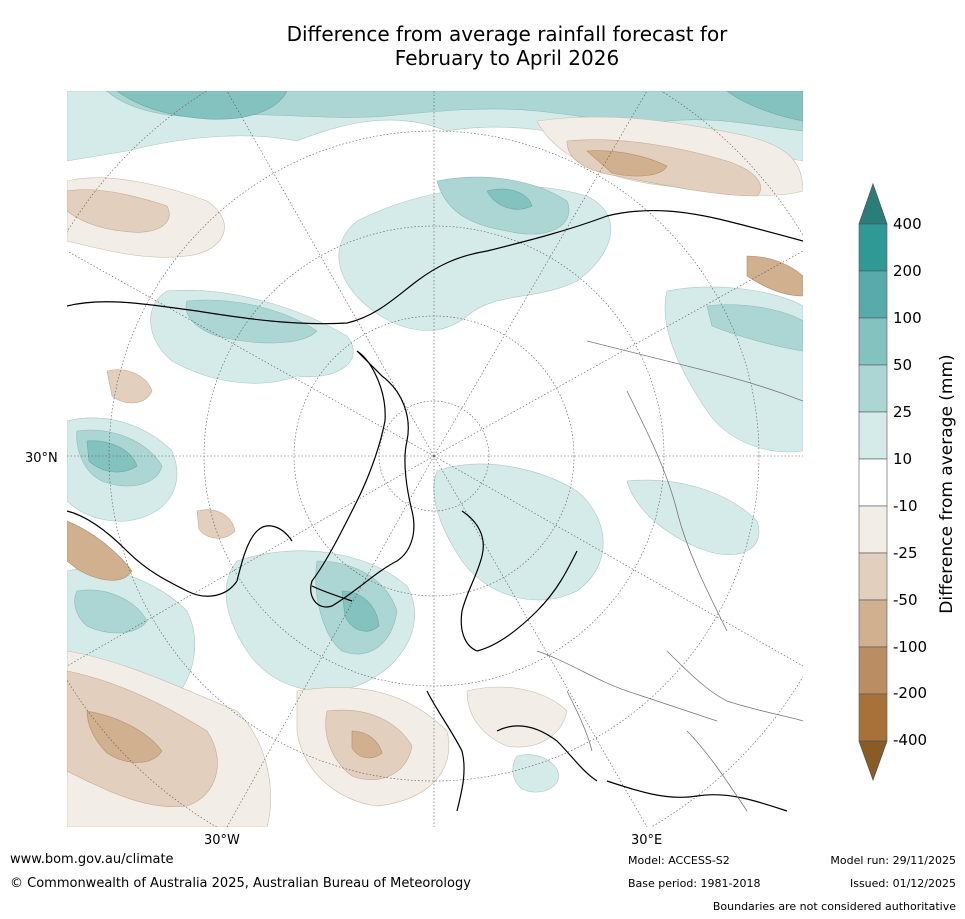  What do you see at coordinates (905, 600) in the screenshot?
I see `colorbar-tick: -50` at bounding box center [905, 600].